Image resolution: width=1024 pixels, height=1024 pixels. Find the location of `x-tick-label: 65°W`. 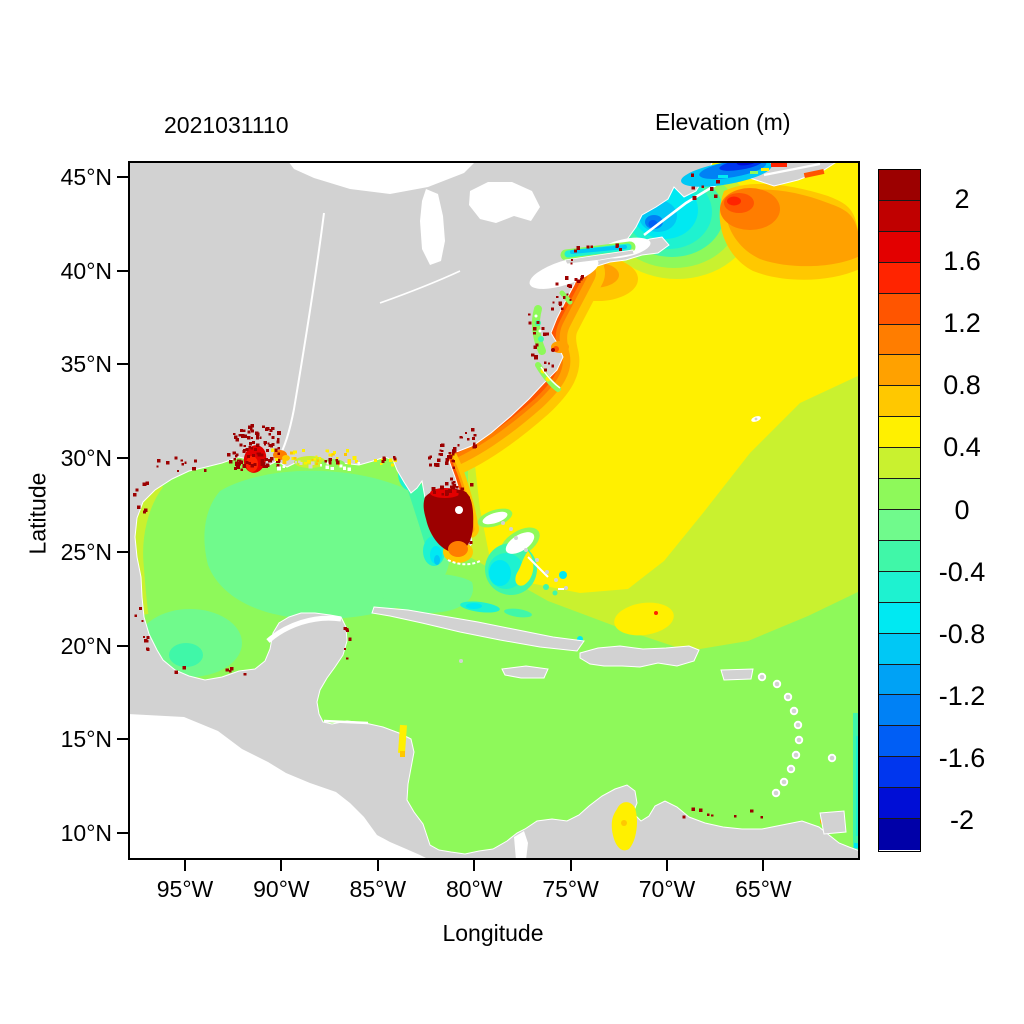

x-tick-label: 65°W is located at coordinates (763, 889).